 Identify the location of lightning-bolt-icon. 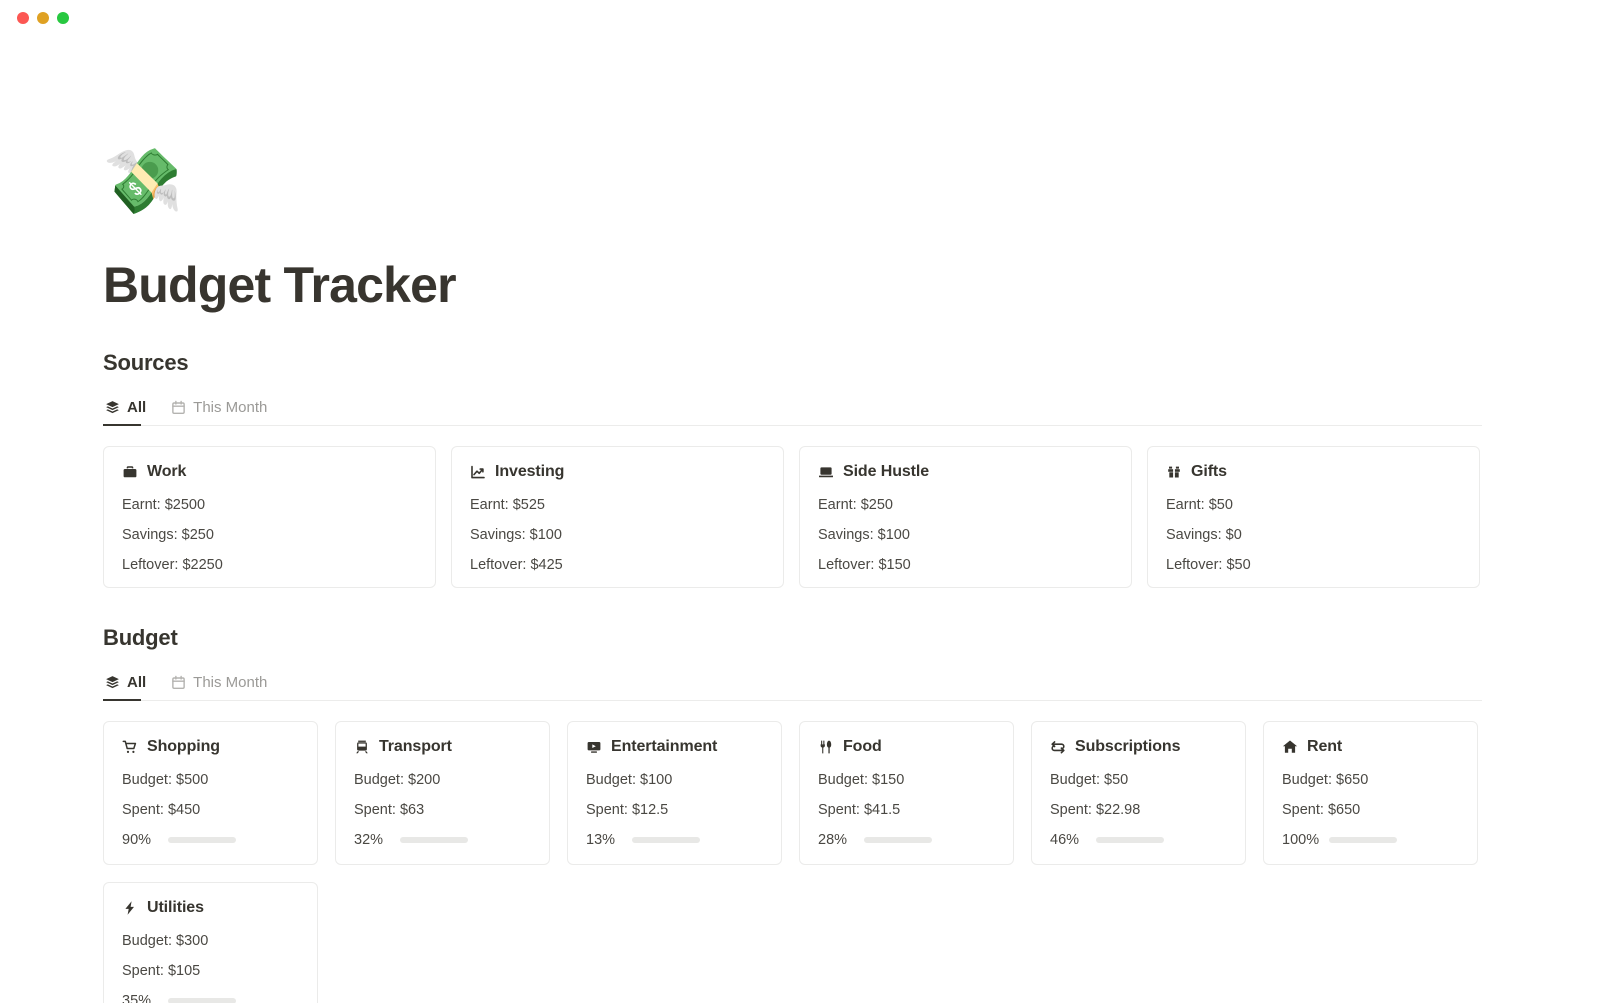
(130, 908).